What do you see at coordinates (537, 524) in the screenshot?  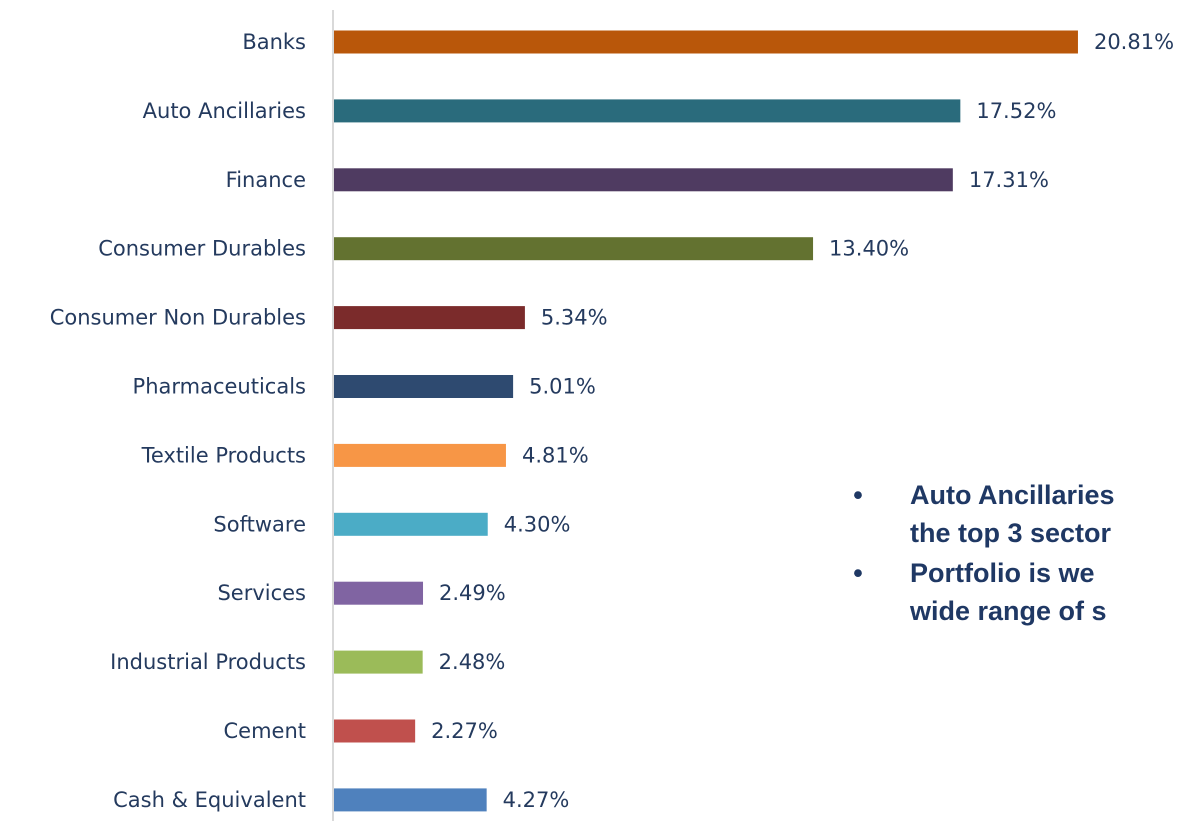 I see `value-label: 4.30%` at bounding box center [537, 524].